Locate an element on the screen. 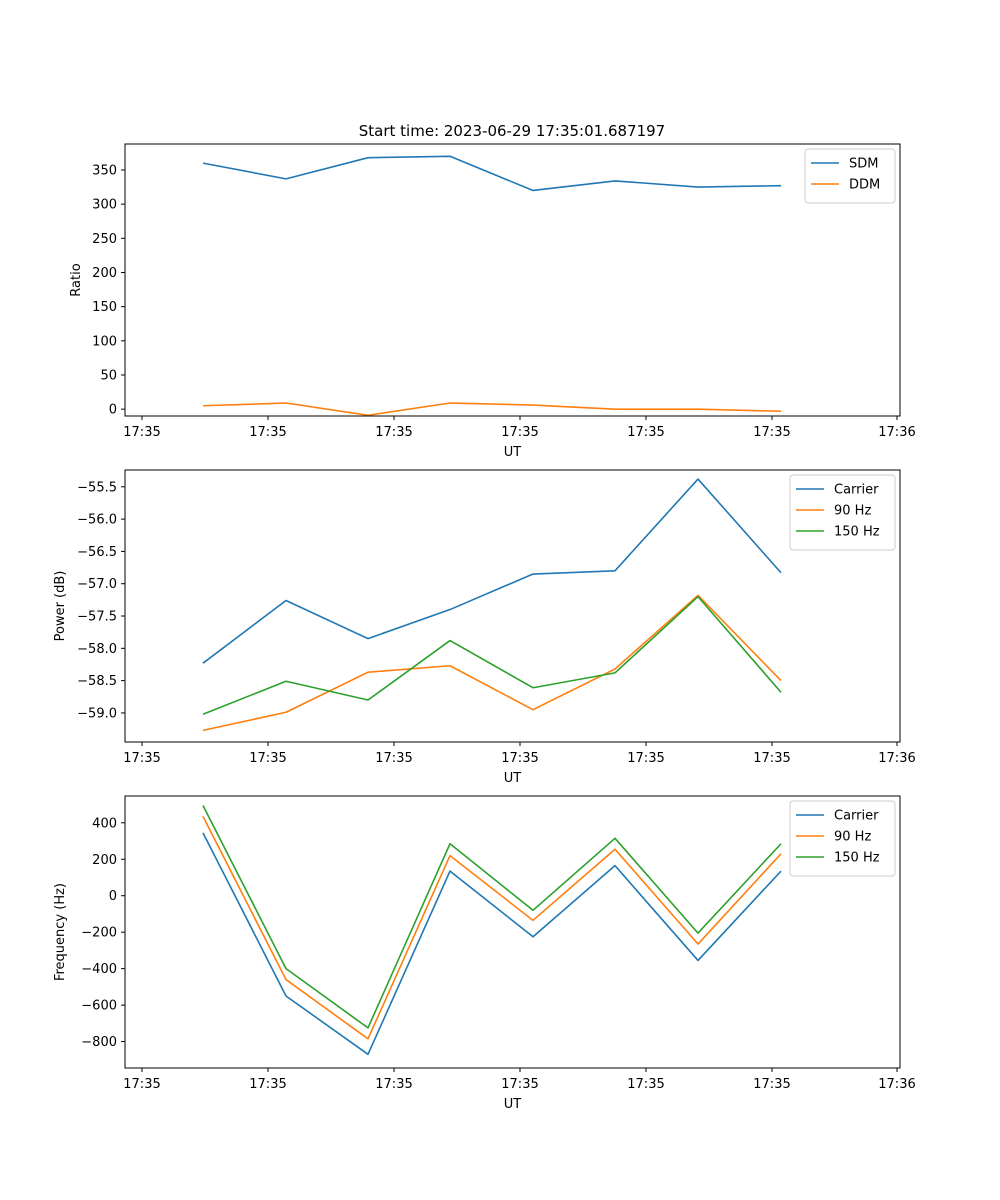 The height and width of the screenshot is (1200, 1000). y-tick-label: −57.0 is located at coordinates (97, 584).